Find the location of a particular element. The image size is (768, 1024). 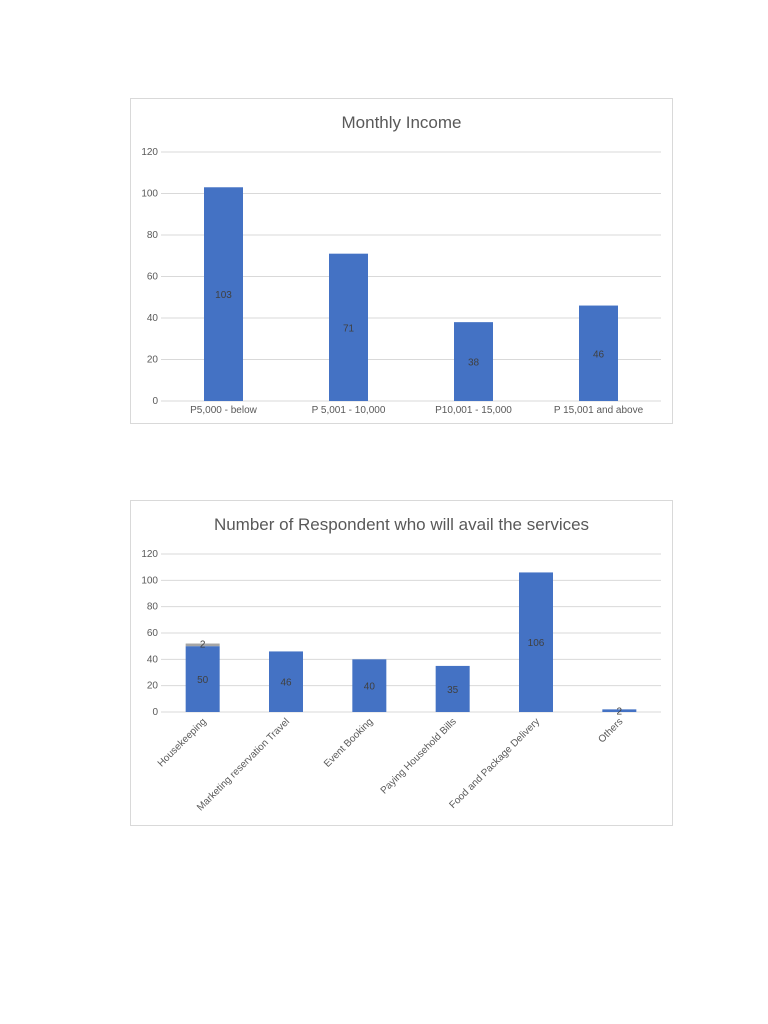

x-tick-label: P 5,001 - 10,000 is located at coordinates (349, 410).